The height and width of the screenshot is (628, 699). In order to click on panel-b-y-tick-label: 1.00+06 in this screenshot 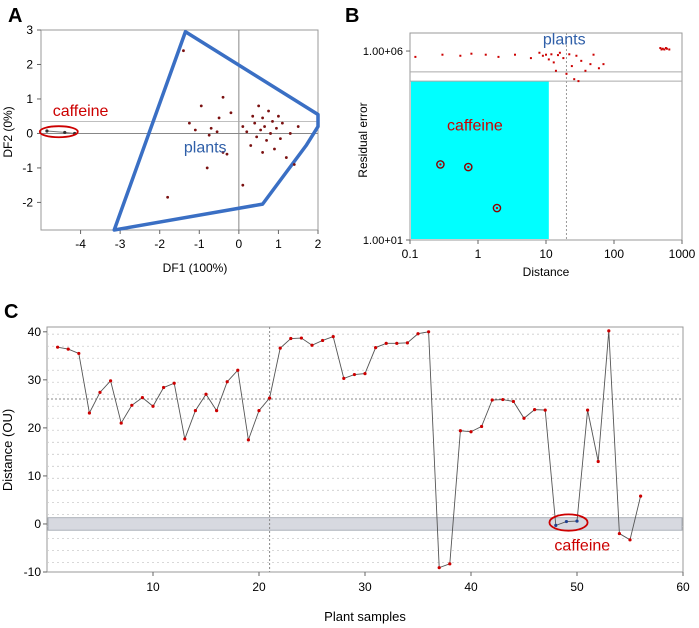, I will do `click(383, 52)`.